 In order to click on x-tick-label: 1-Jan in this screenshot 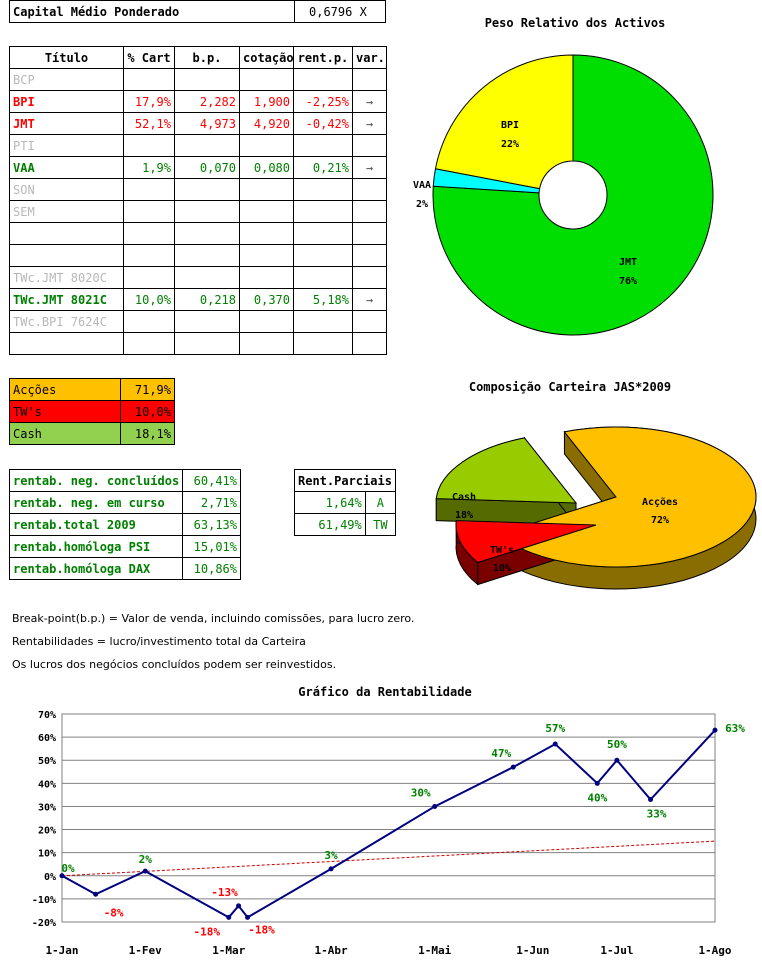, I will do `click(61, 950)`.